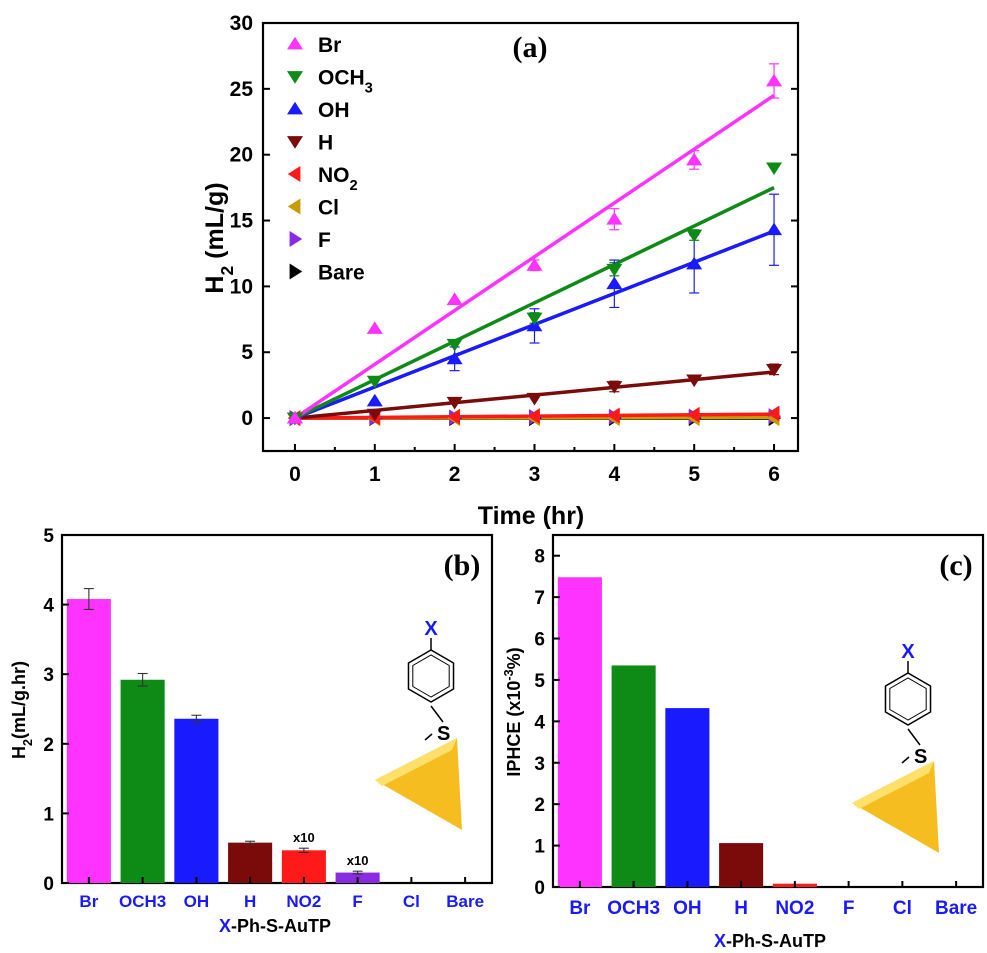 This screenshot has width=987, height=953. Describe the element at coordinates (530, 47) in the screenshot. I see `panel-a-label: (a)` at that location.